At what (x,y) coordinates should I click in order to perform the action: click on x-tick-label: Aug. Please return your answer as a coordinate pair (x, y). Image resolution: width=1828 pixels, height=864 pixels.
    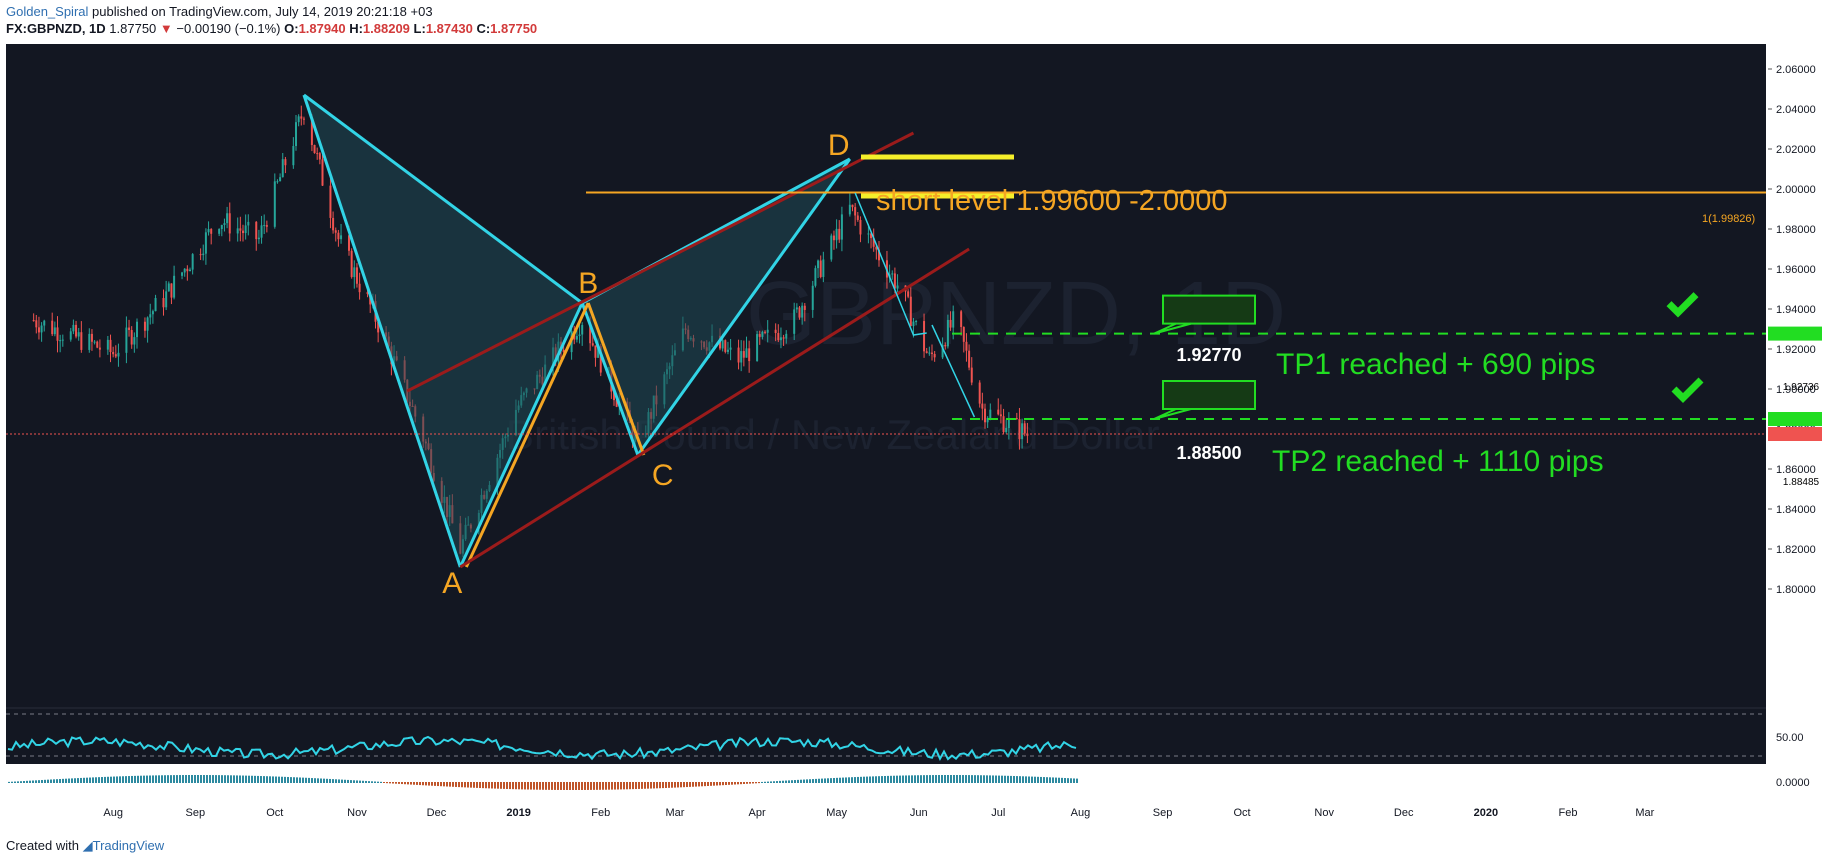
    Looking at the image, I should click on (1081, 813).